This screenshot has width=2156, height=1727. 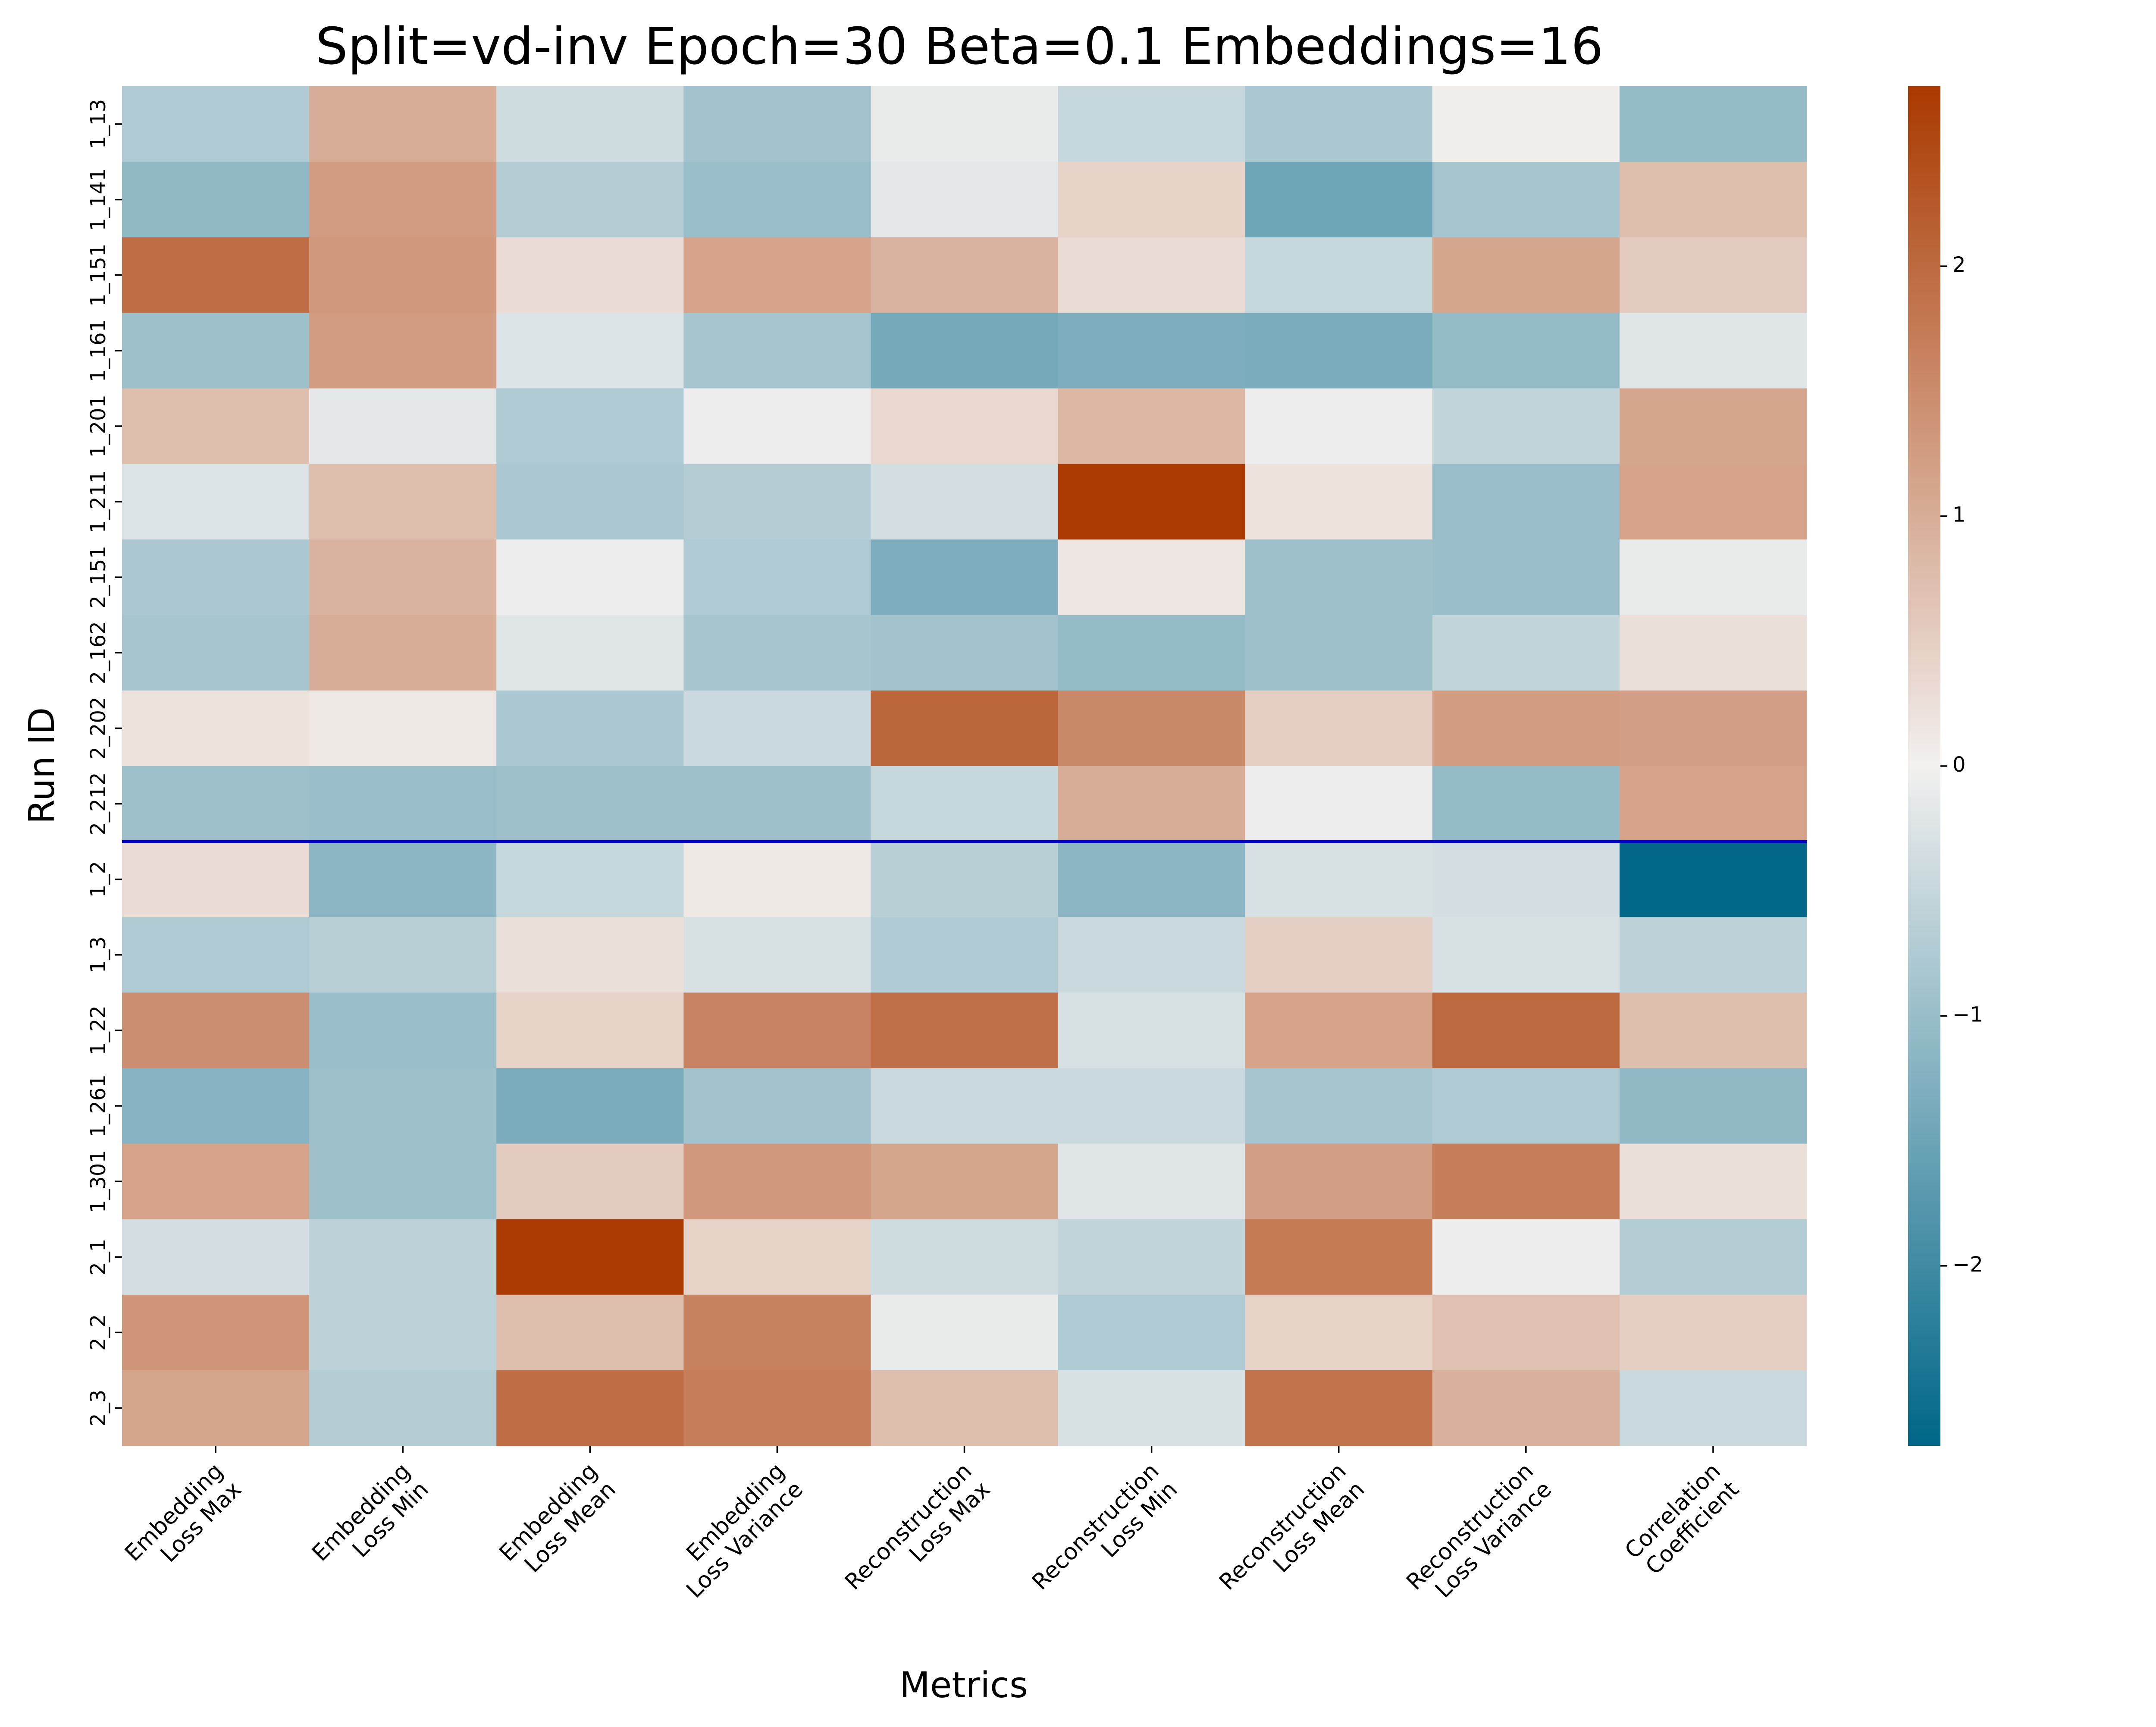 What do you see at coordinates (1967, 1265) in the screenshot?
I see `colorbar-tick-label: −2` at bounding box center [1967, 1265].